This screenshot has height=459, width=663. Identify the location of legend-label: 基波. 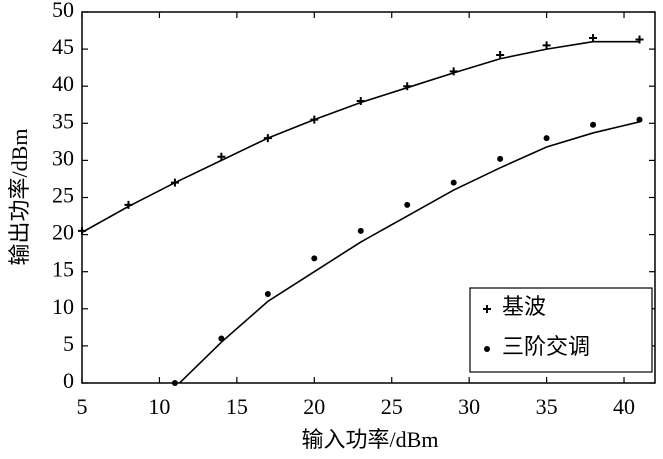
(524, 306).